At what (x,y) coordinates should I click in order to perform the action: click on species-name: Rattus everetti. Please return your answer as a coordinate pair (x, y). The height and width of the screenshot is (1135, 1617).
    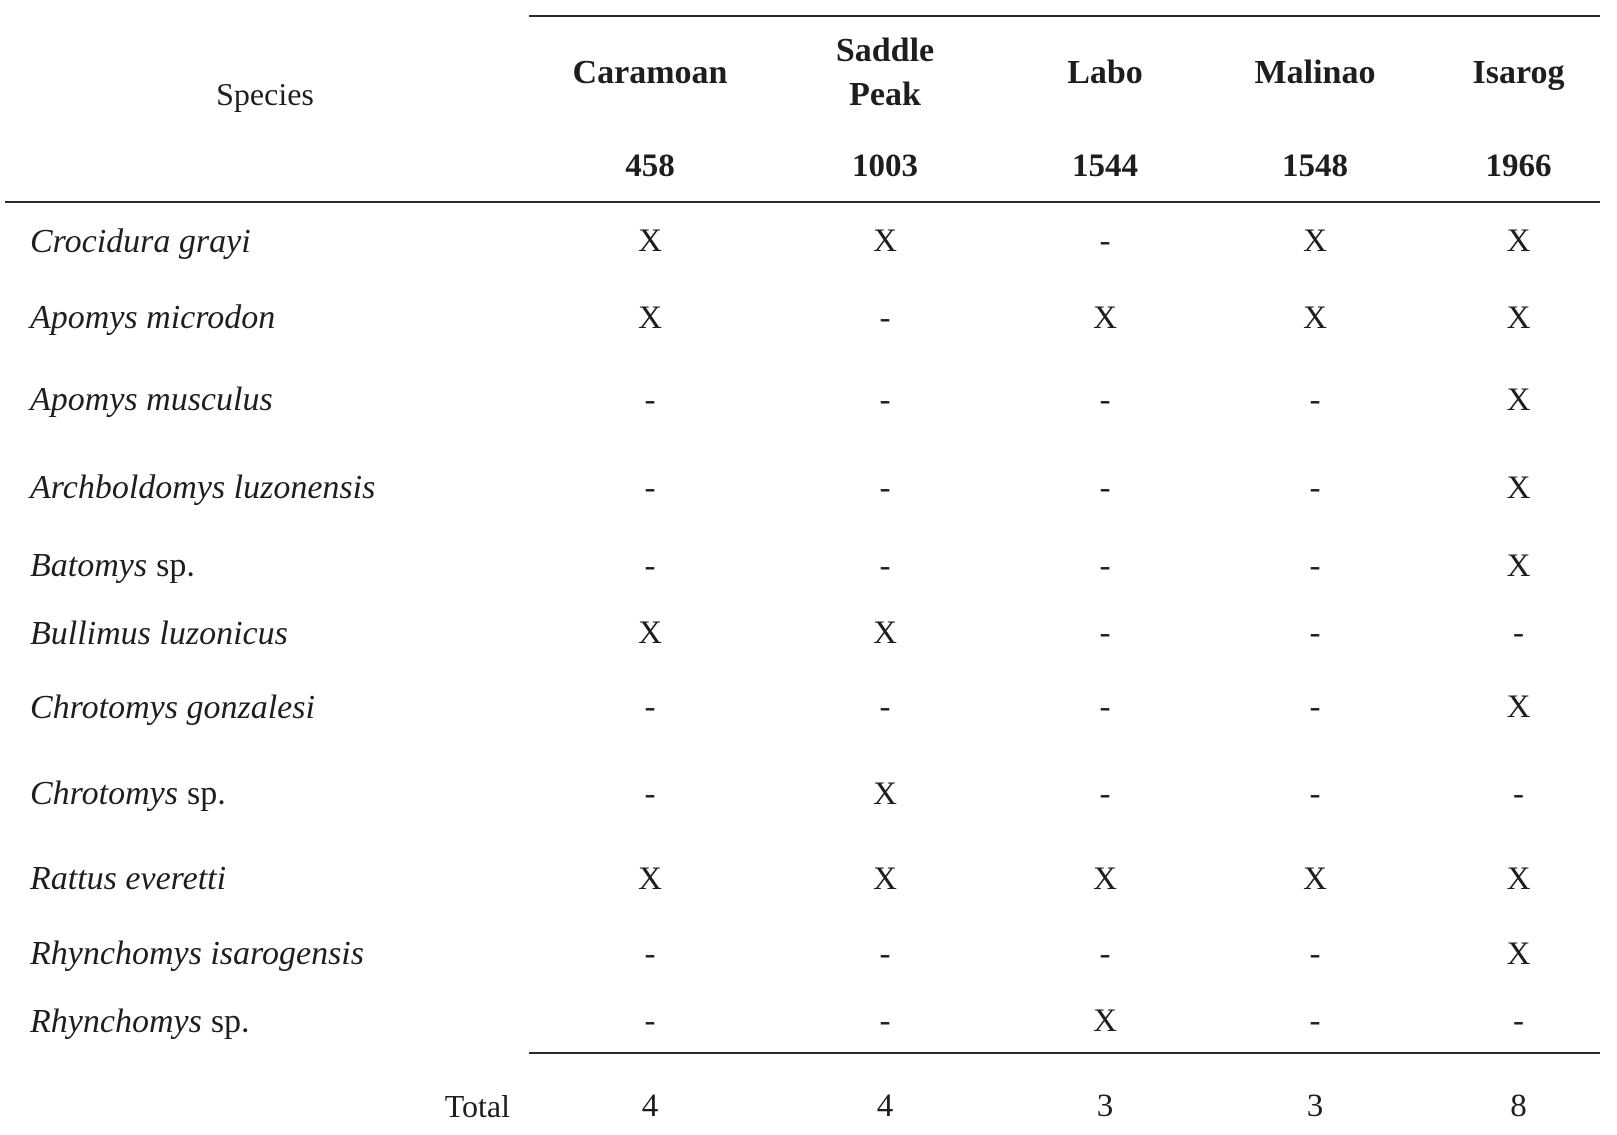
    Looking at the image, I should click on (265, 879).